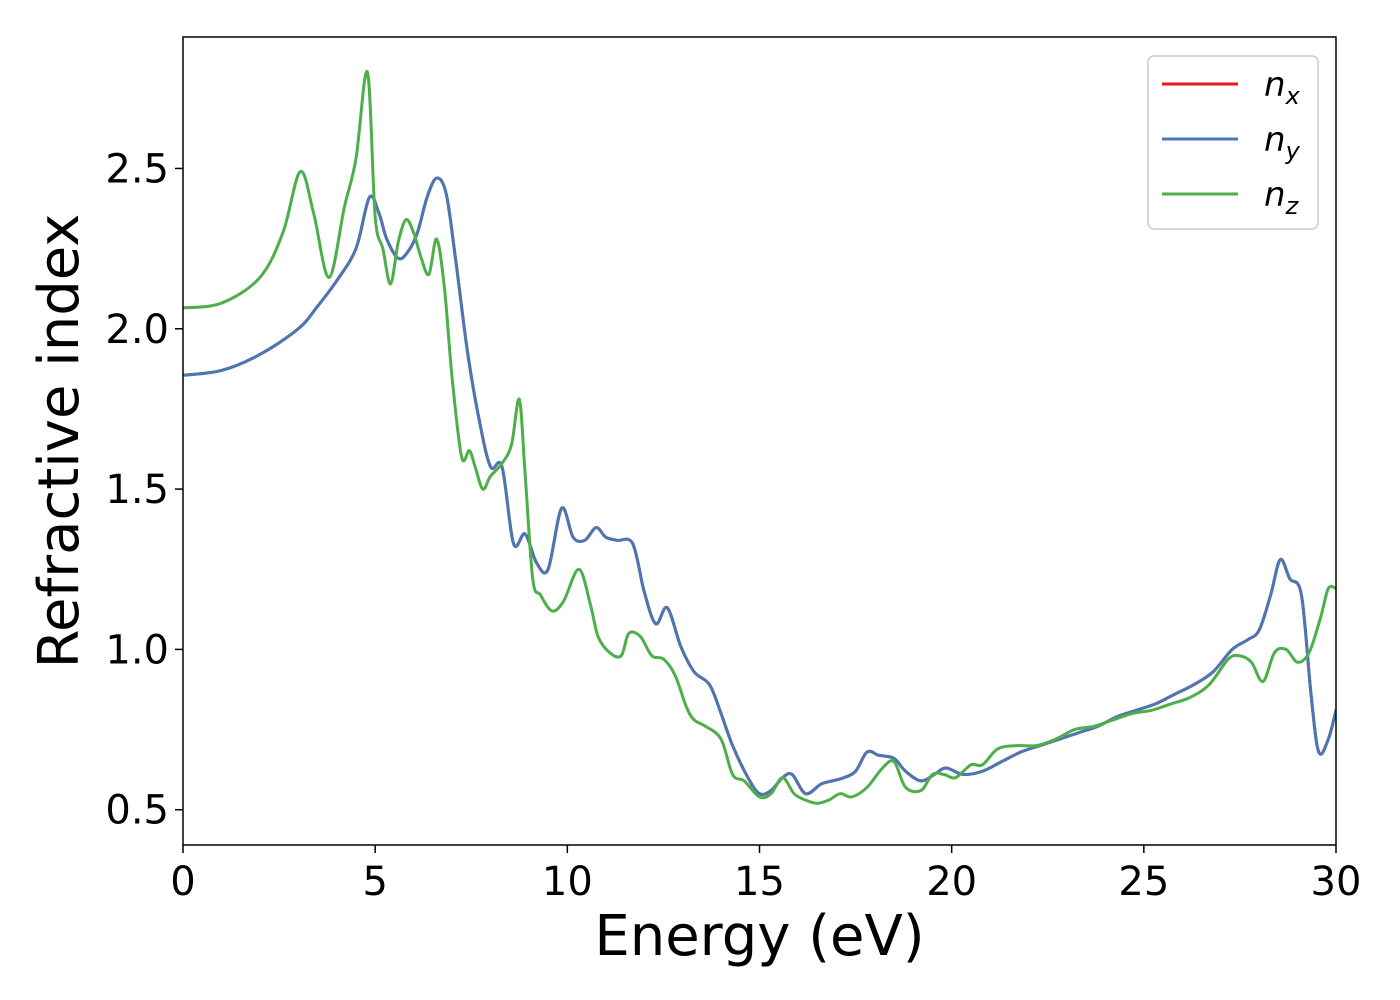  I want to click on legend-item-n-x: nx, so click(1231, 87).